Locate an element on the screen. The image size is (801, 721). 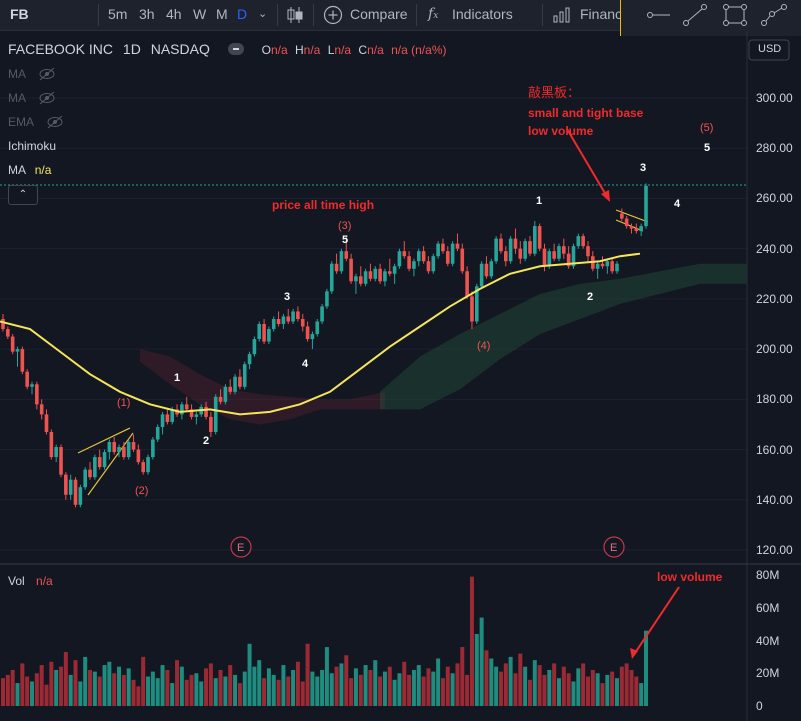
compare-button: Compare is located at coordinates (379, 14).